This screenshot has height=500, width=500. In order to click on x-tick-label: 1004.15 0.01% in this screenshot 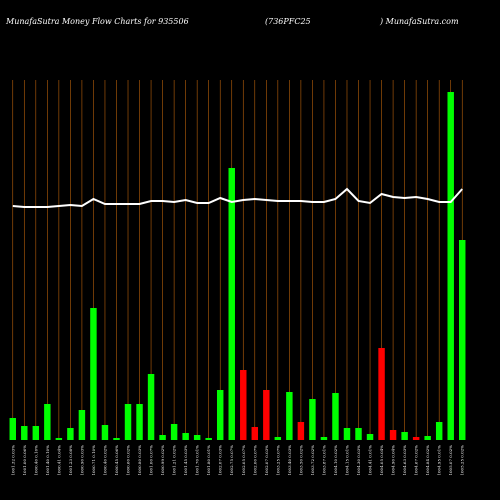, I will do `click(346, 460)`.